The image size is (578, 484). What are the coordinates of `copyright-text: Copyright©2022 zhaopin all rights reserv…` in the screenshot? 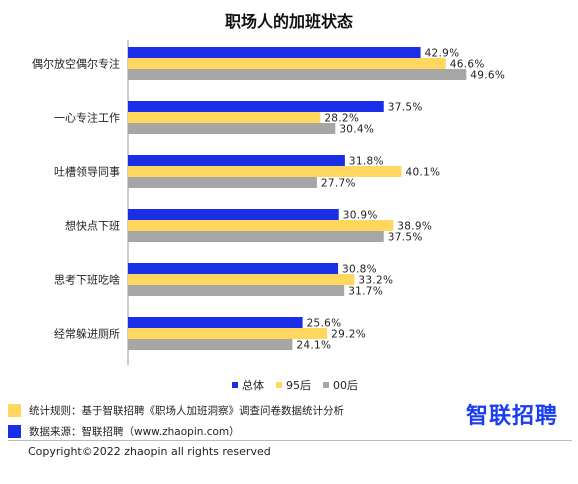 It's located at (149, 451).